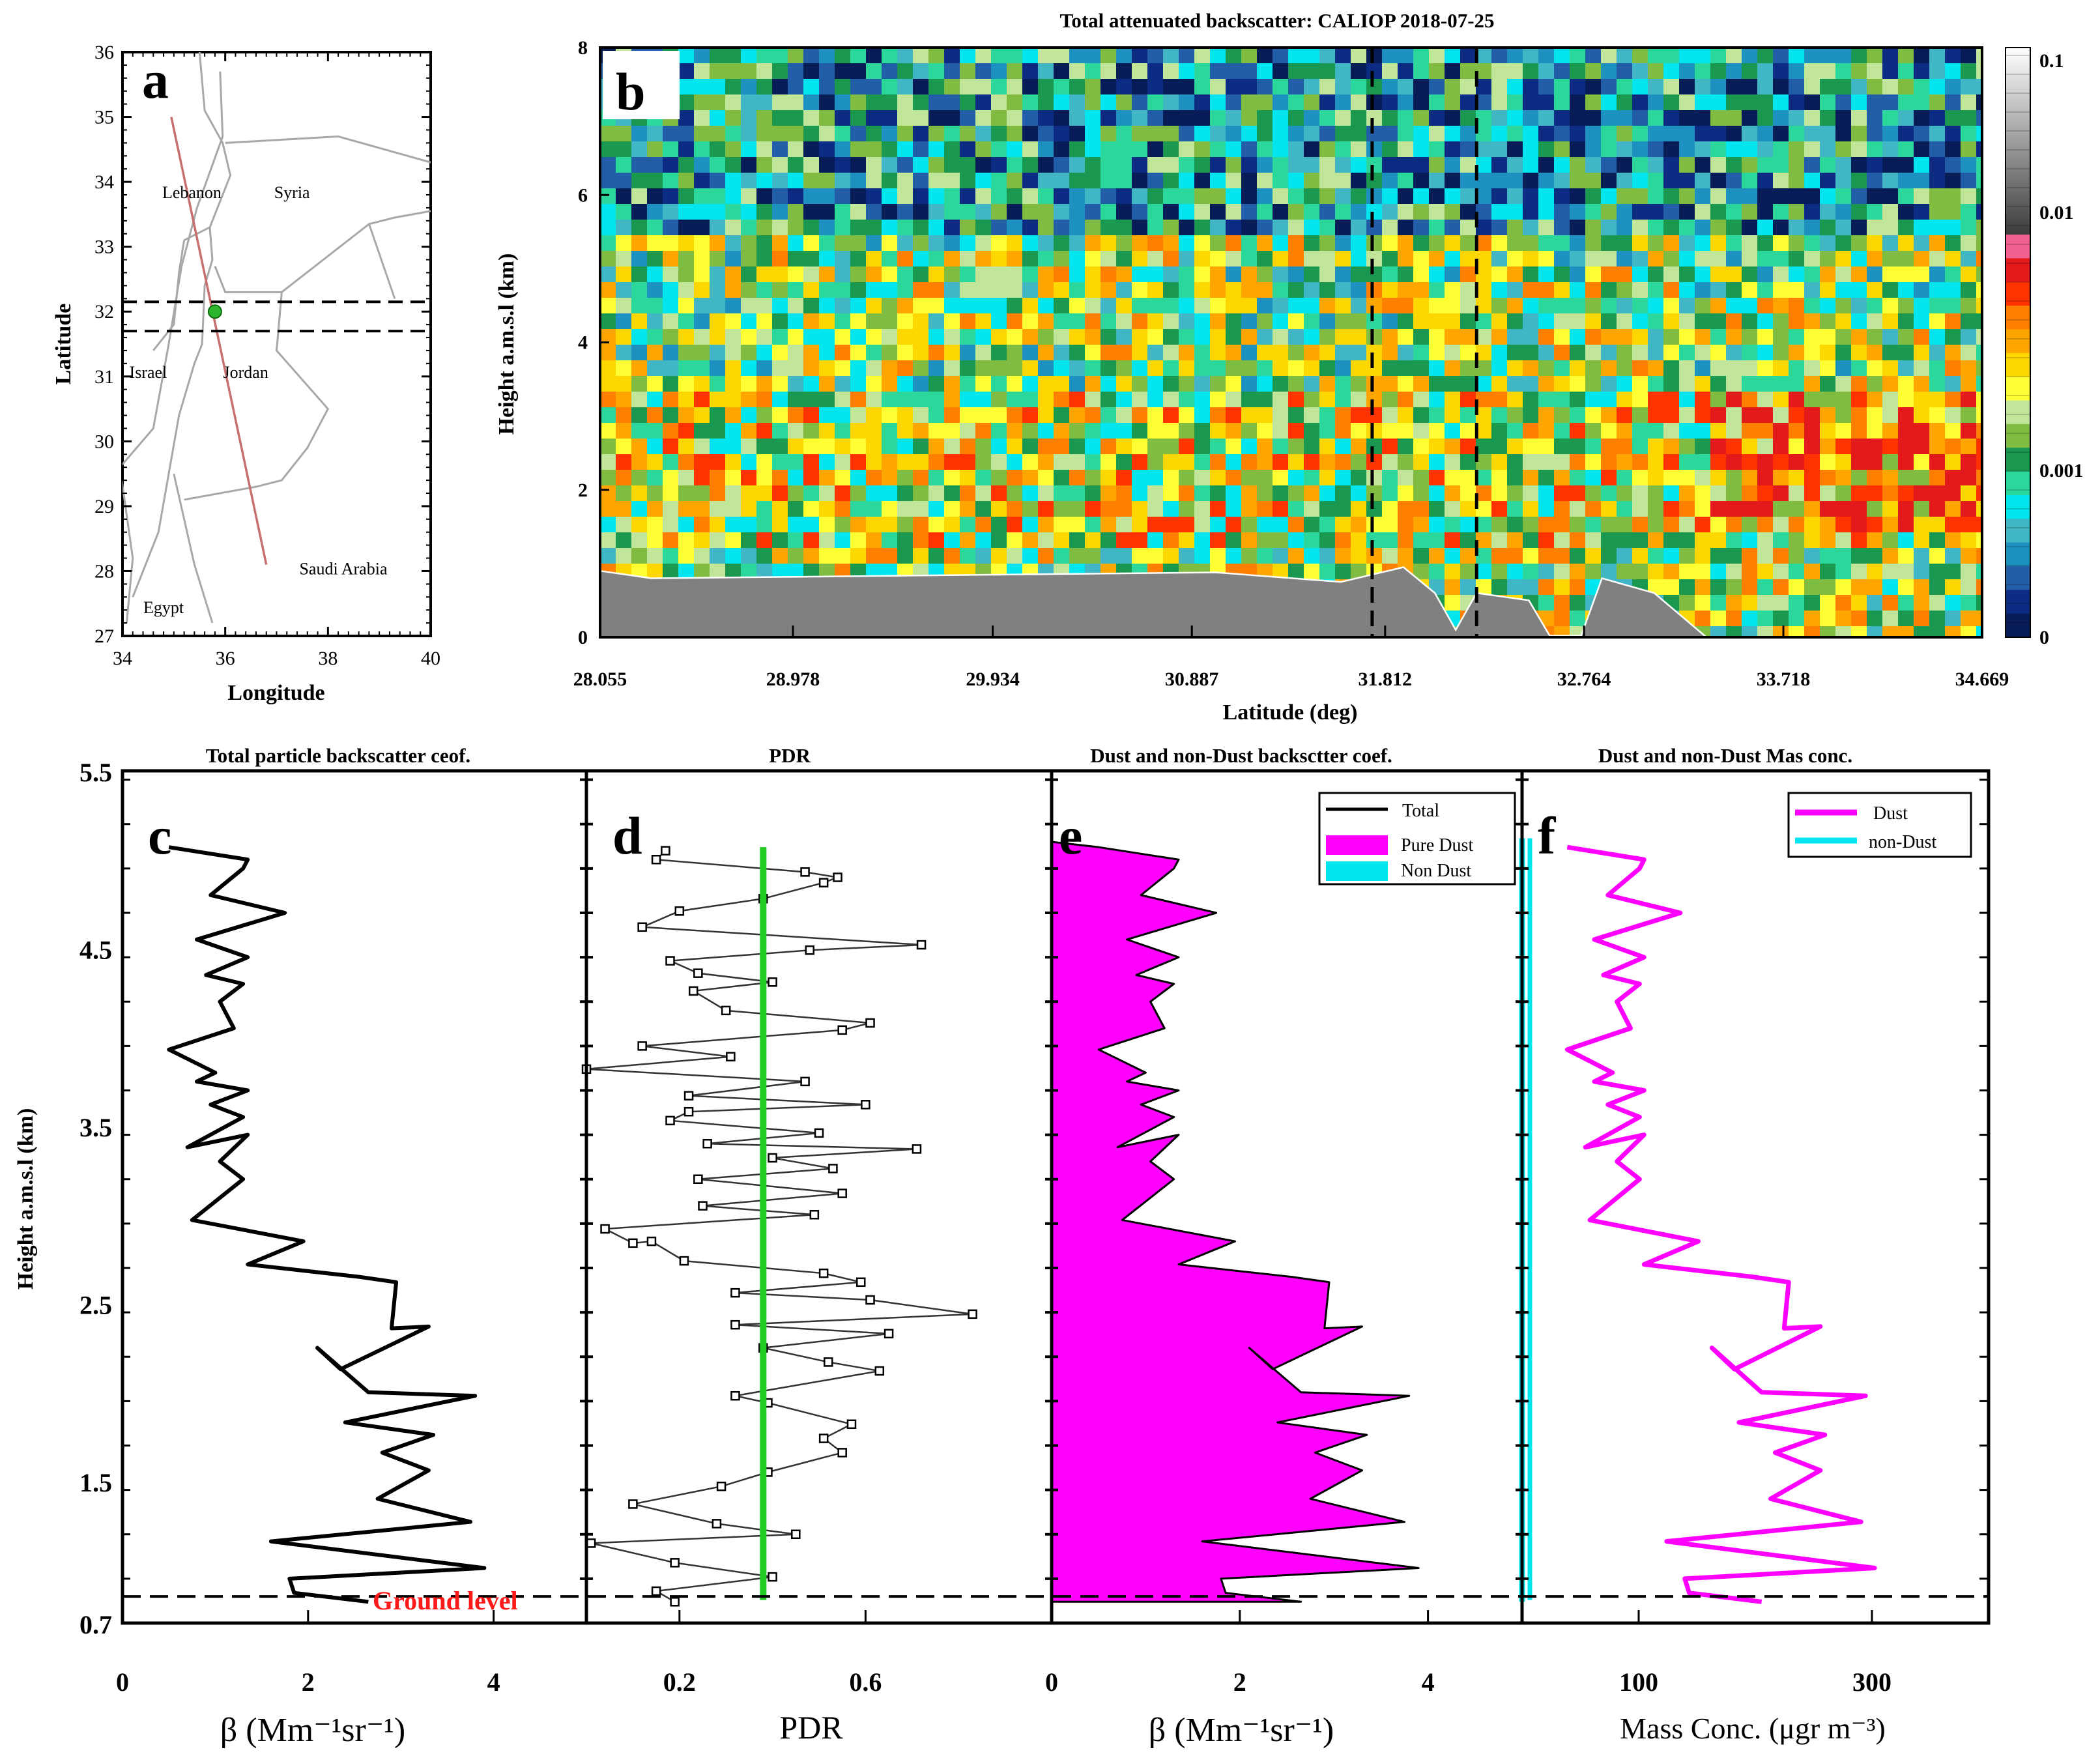 This screenshot has width=2100, height=1756. Describe the element at coordinates (2018, 578) in the screenshot. I see `colorbar-seg` at that location.